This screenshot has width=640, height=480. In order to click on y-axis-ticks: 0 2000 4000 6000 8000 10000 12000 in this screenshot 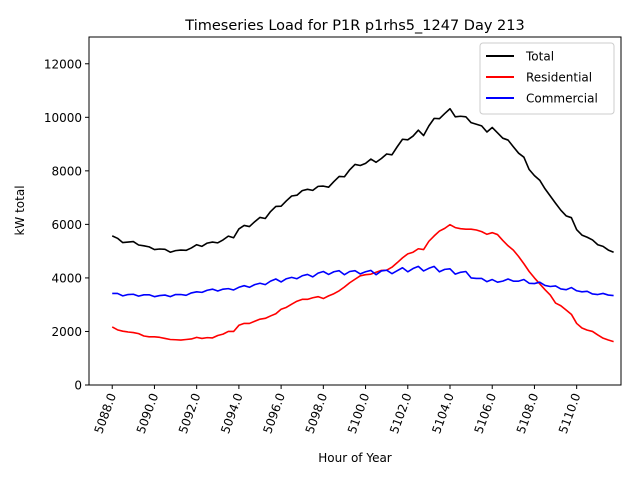, I will do `click(66, 225)`.